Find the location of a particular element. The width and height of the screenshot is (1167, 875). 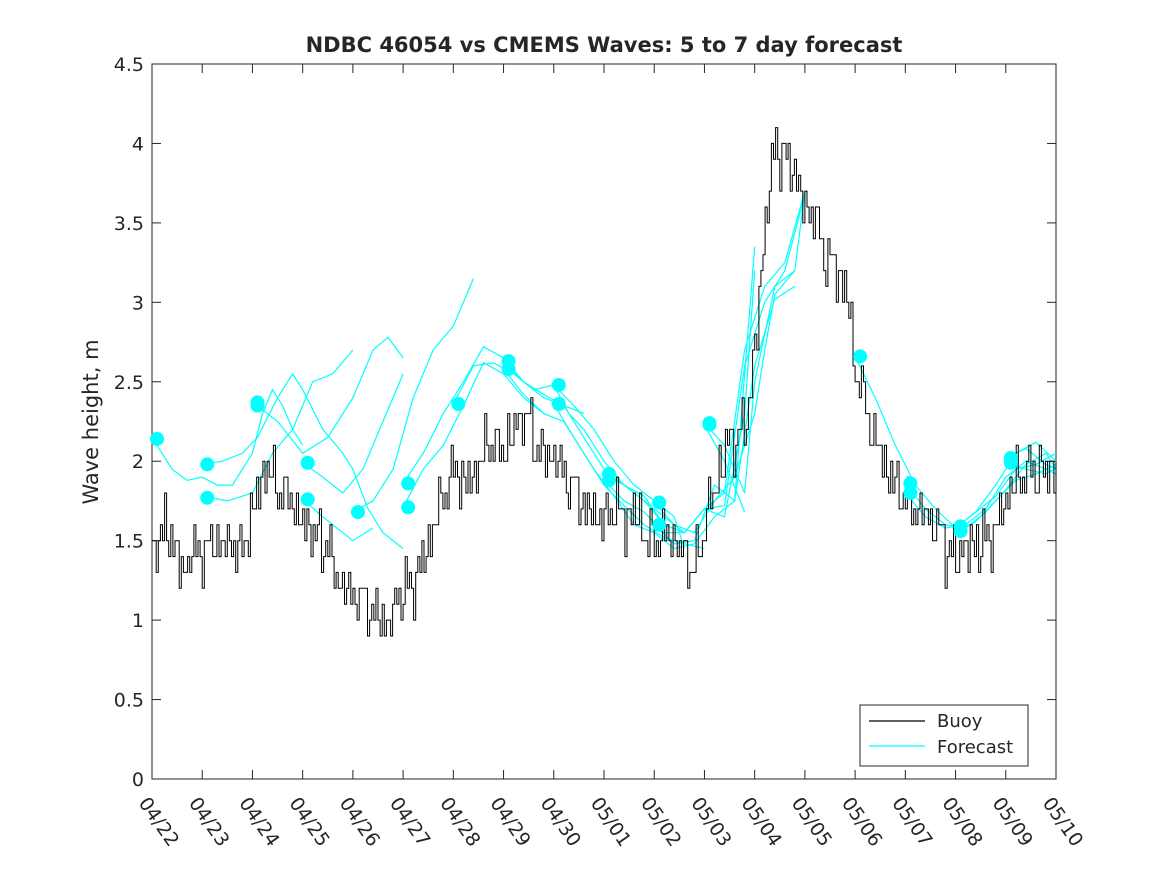

legend-box is located at coordinates (944, 735).